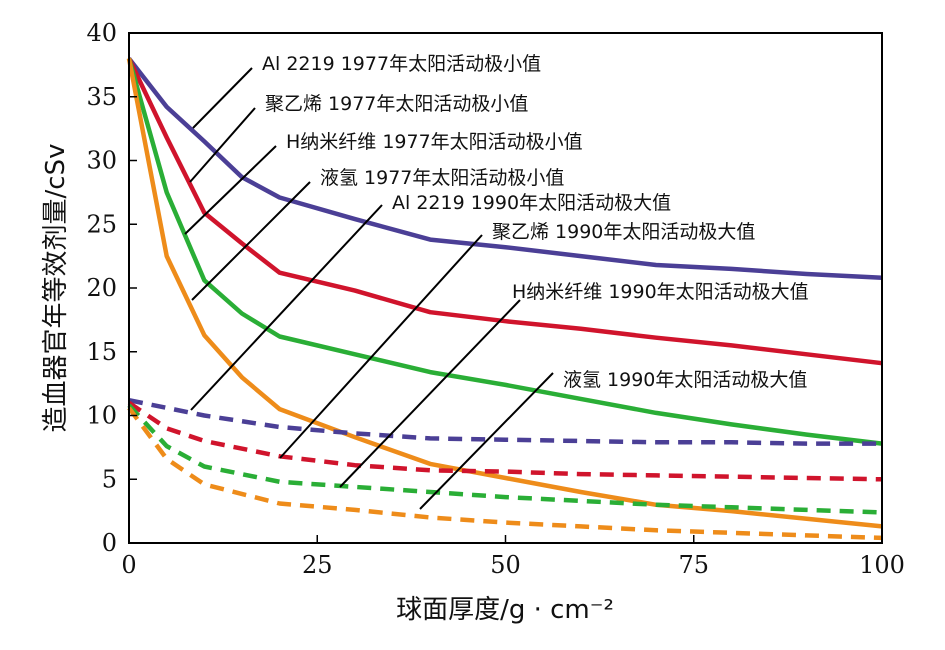  Describe the element at coordinates (442, 178) in the screenshot. I see `annotation-label: 液氢 1977年太阳活动极小值` at that location.